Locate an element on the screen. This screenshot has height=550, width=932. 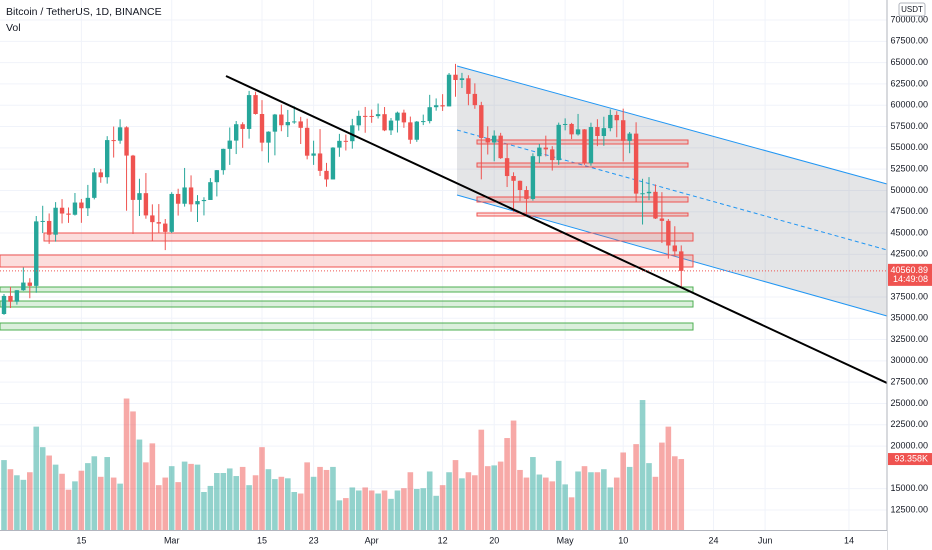
y-tick-label: 67500.00 is located at coordinates (909, 41).